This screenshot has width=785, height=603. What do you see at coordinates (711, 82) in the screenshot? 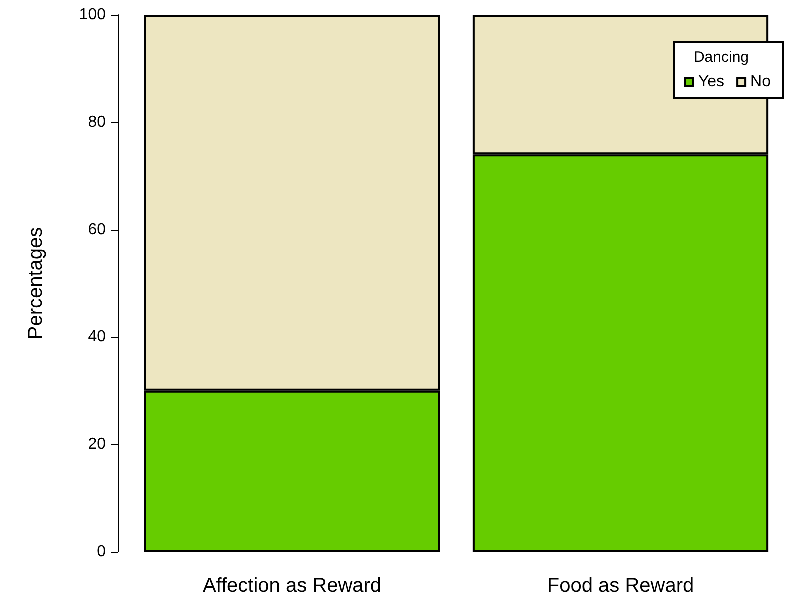
I see `legend-label: Yes` at bounding box center [711, 82].